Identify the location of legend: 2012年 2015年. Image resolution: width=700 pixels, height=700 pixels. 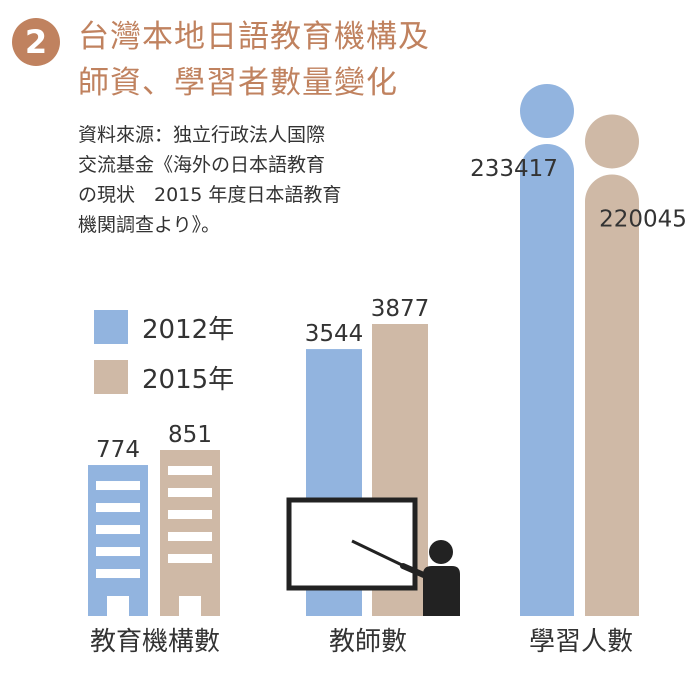
(164, 352).